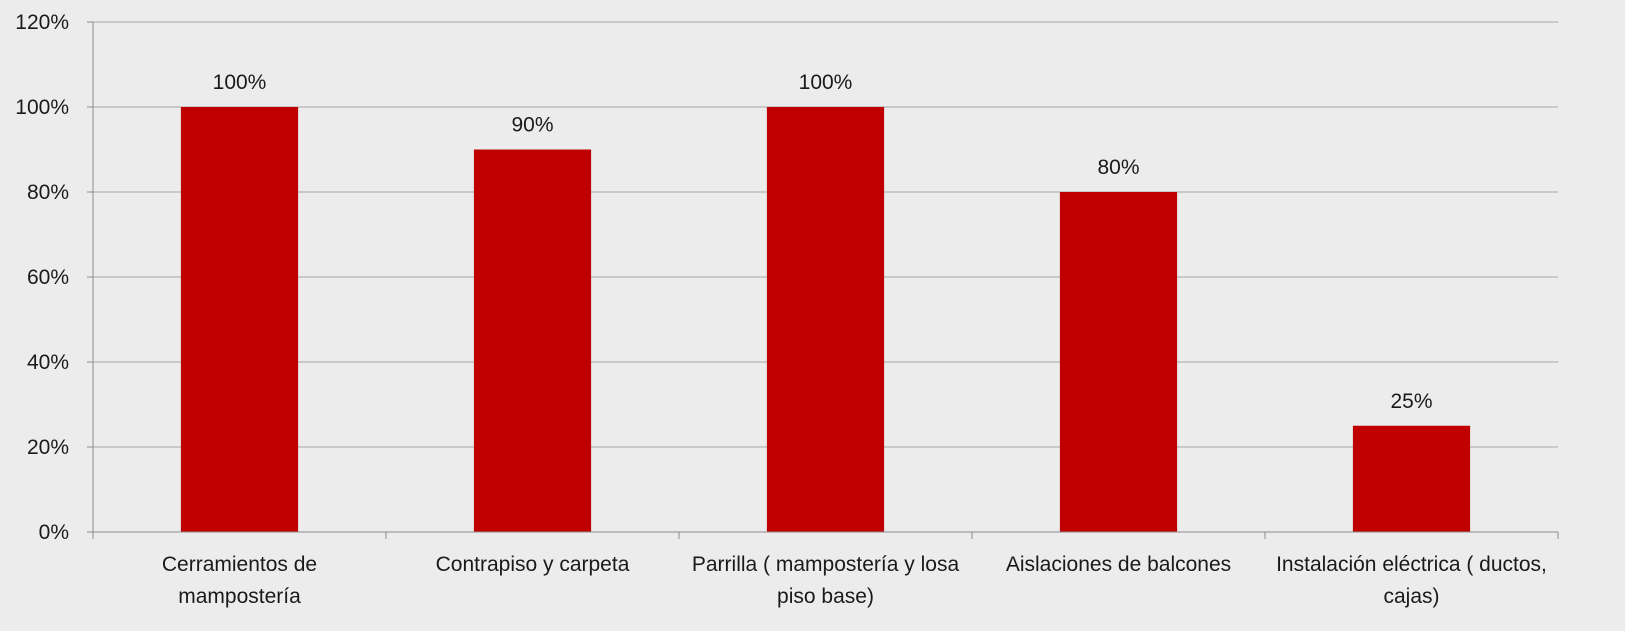  Describe the element at coordinates (239, 596) in the screenshot. I see `x-category-label: mampostería` at that location.